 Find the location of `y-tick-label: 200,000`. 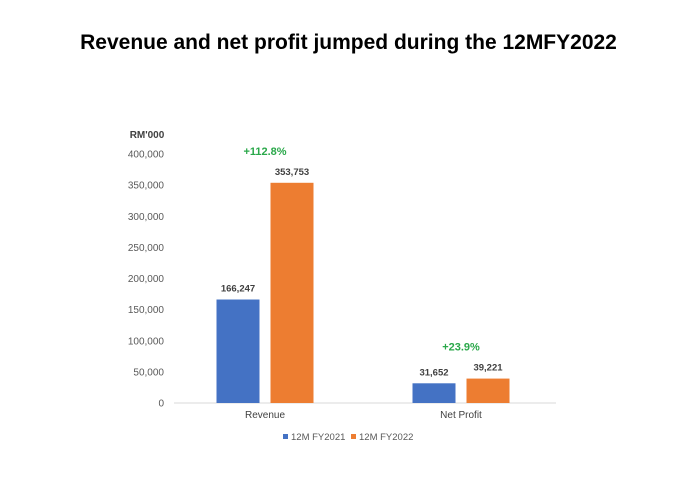

y-tick-label: 200,000 is located at coordinates (146, 279).